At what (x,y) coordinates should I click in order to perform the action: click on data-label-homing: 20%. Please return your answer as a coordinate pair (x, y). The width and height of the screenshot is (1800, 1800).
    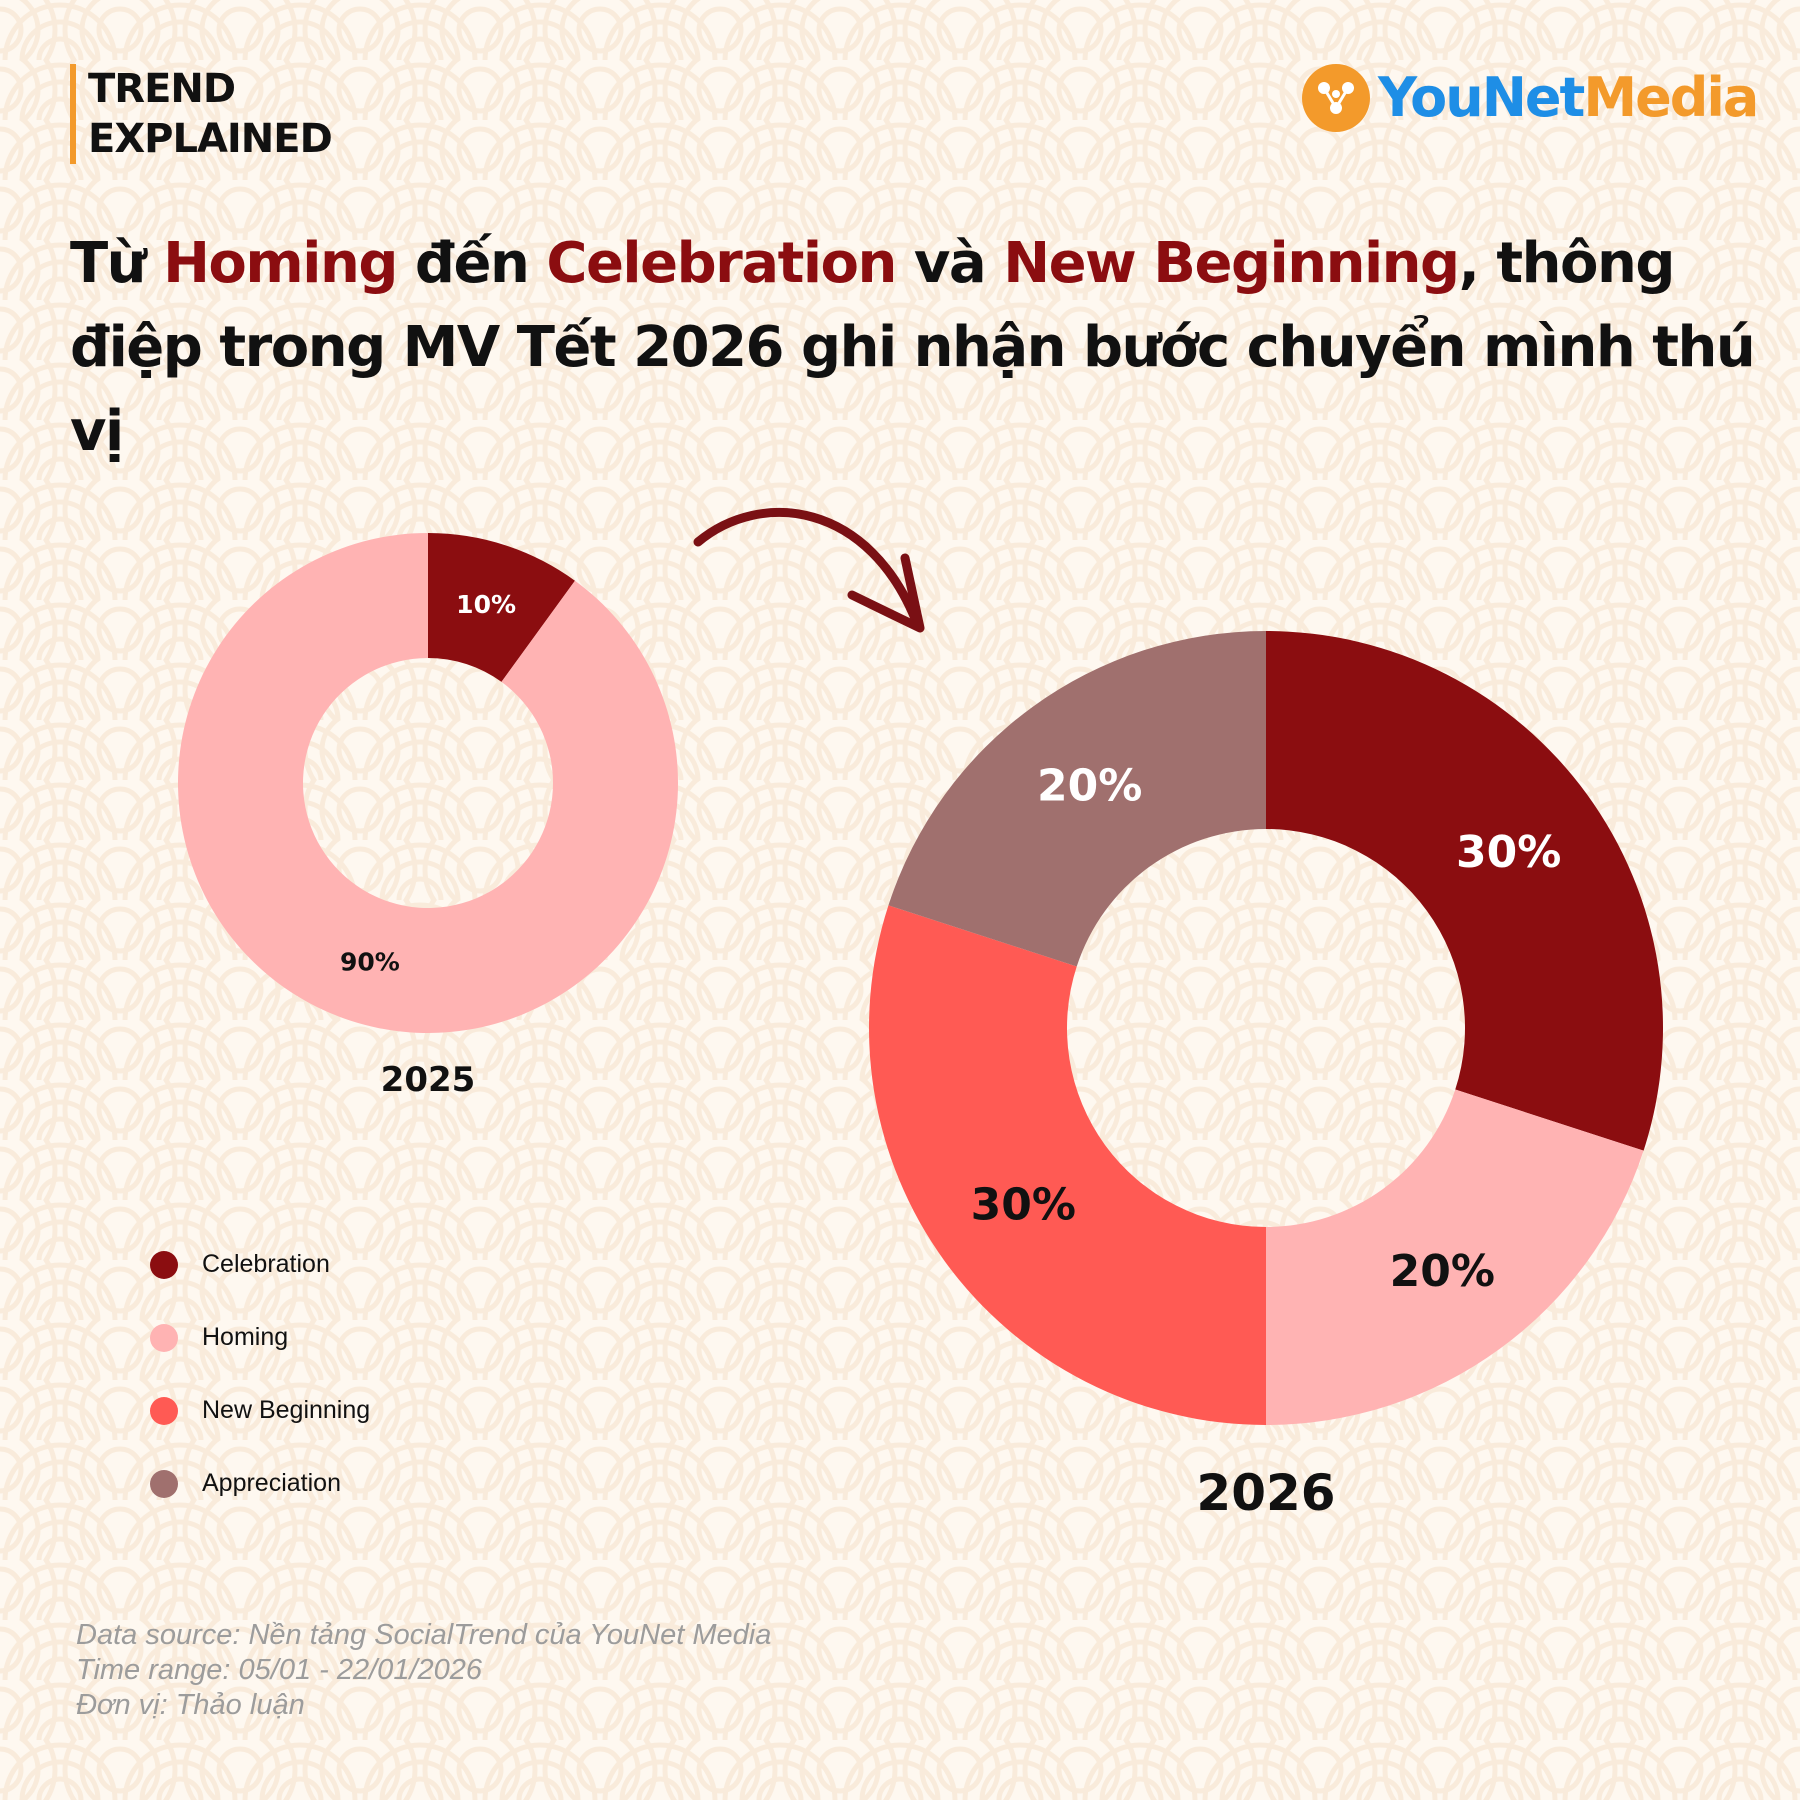
    Looking at the image, I should click on (1442, 1271).